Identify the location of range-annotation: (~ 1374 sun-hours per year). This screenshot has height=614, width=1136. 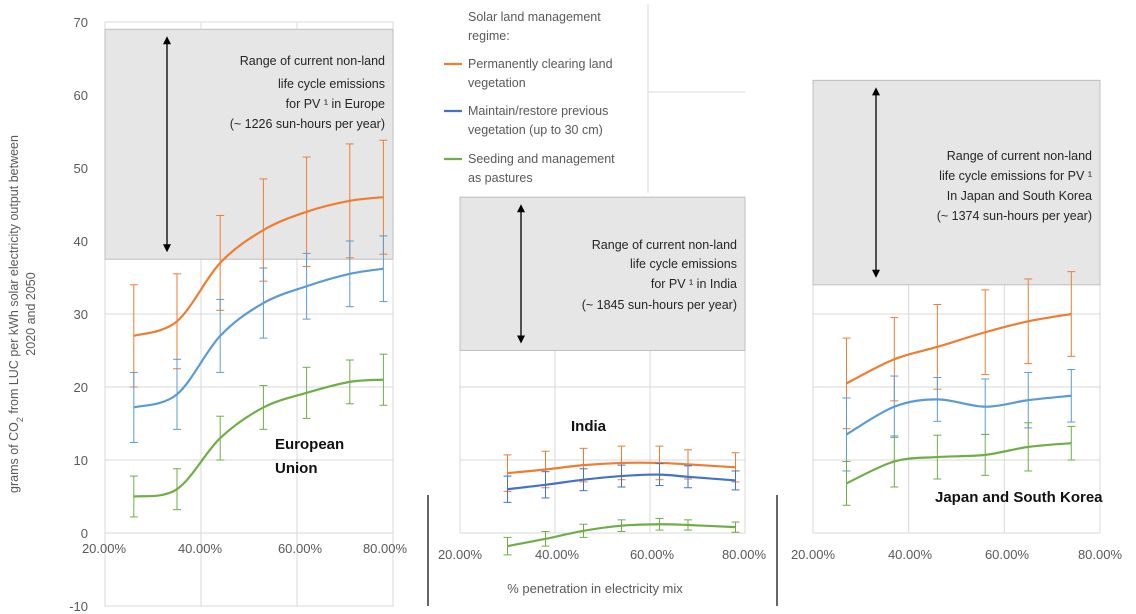
(1014, 216).